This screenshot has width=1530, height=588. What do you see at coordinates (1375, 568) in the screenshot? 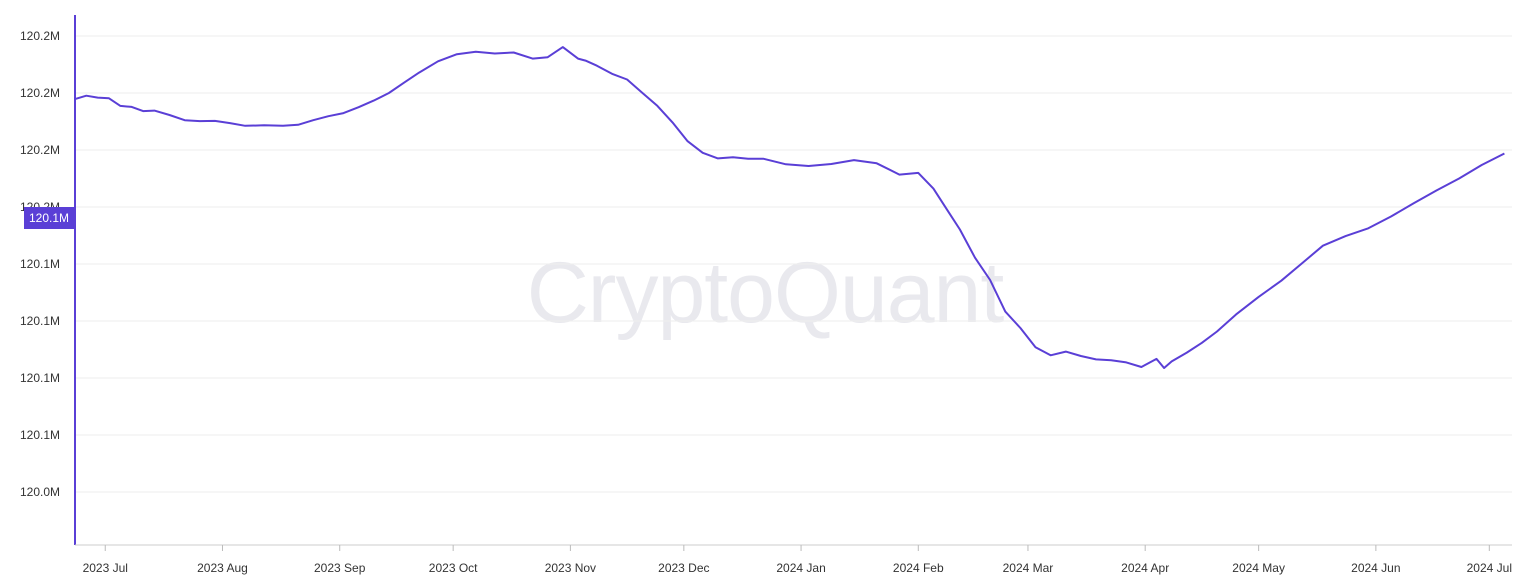
I see `x-tick-label: 2024 Jun` at bounding box center [1375, 568].